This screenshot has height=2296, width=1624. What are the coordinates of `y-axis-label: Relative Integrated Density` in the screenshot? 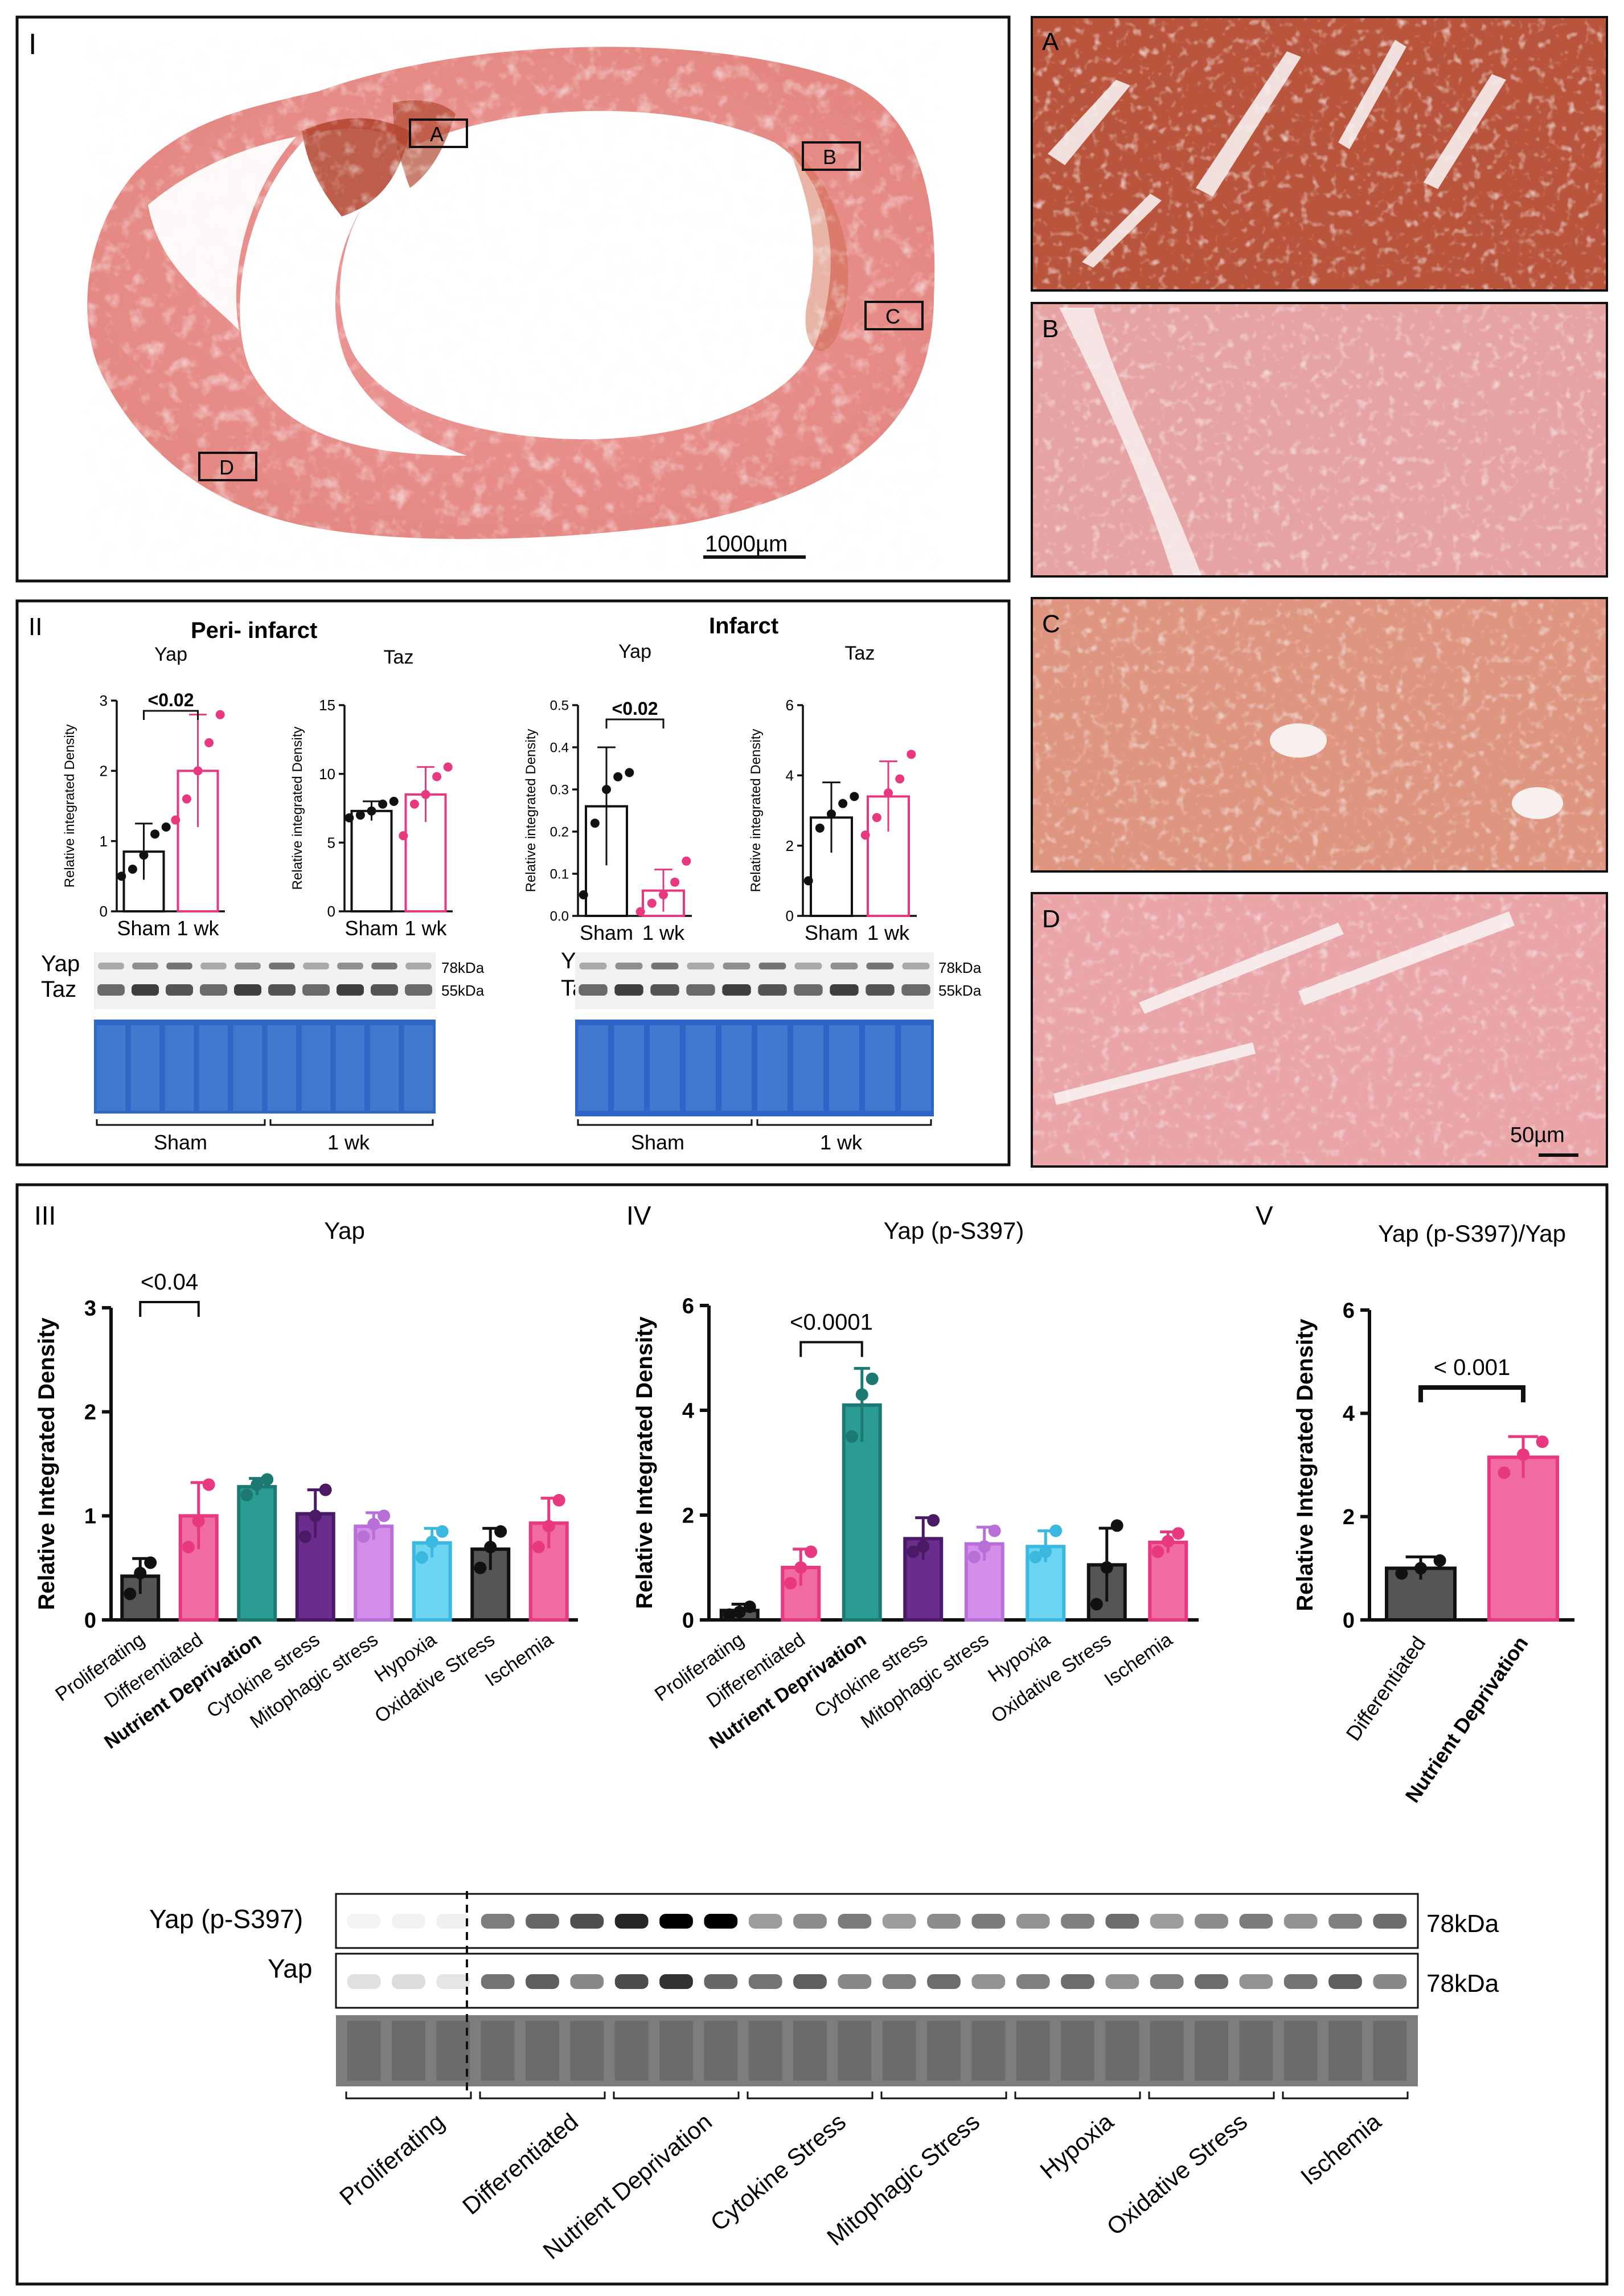 It's located at (644, 1462).